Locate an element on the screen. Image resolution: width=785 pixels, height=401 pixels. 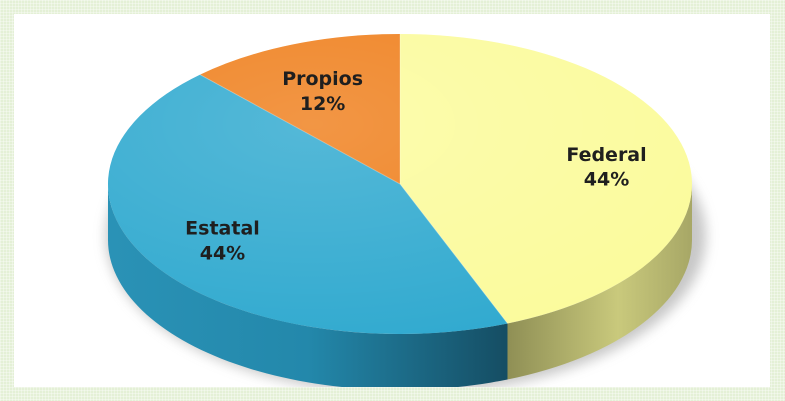
slice-name-federal: Federal is located at coordinates (606, 155).